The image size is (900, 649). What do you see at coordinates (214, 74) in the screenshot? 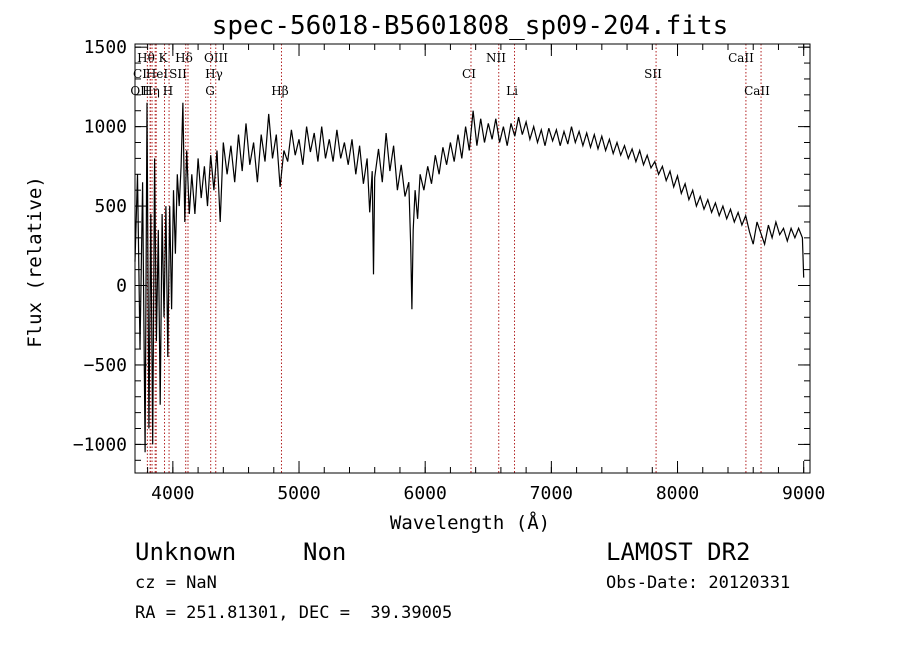
I see `line-marker-label: Hγ` at bounding box center [214, 74].